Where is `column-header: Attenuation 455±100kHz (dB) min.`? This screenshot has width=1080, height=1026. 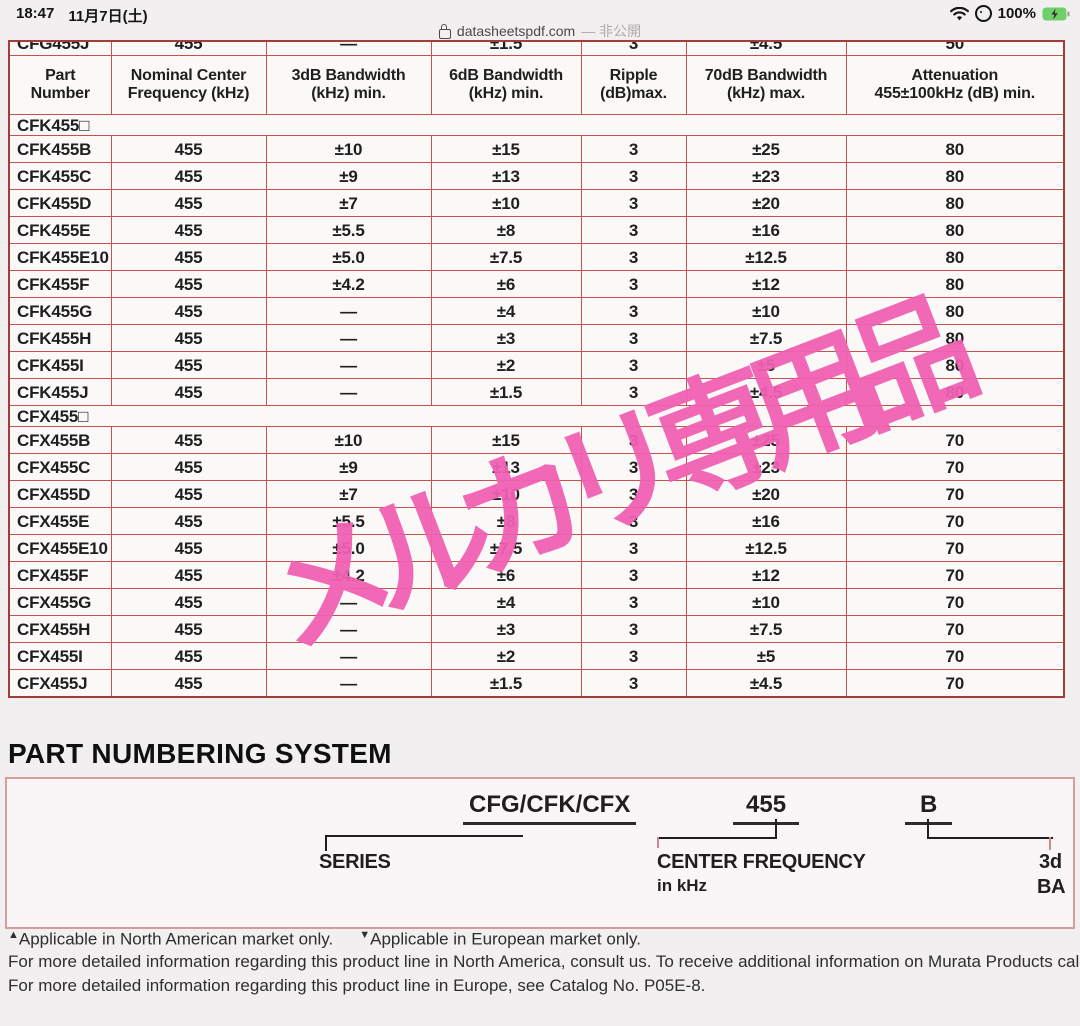
column-header: Attenuation 455±100kHz (dB) min. is located at coordinates (955, 85).